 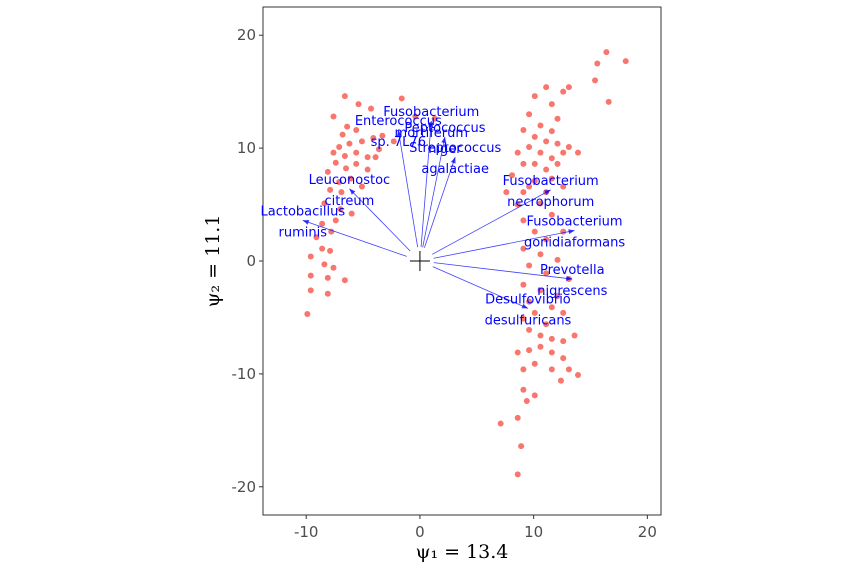 I want to click on y-tick-label: 20, so click(x=246, y=35).